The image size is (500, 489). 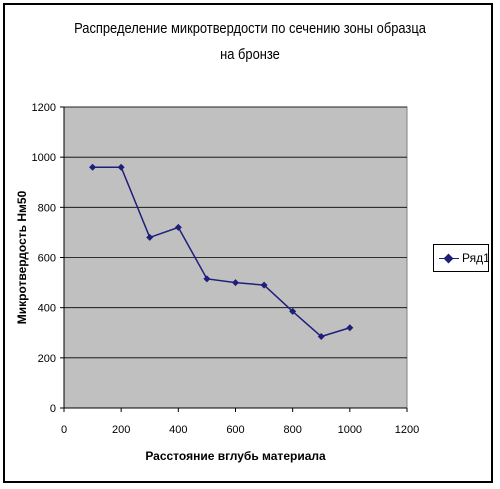 I want to click on y-tick-label: 1200, so click(x=44, y=108).